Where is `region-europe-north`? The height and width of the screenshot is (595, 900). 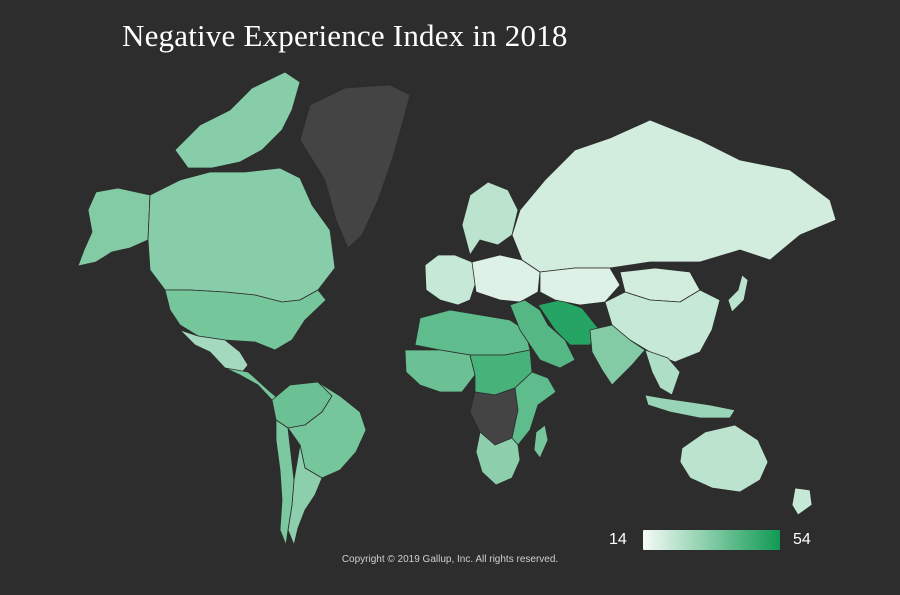 region-europe-north is located at coordinates (490, 218).